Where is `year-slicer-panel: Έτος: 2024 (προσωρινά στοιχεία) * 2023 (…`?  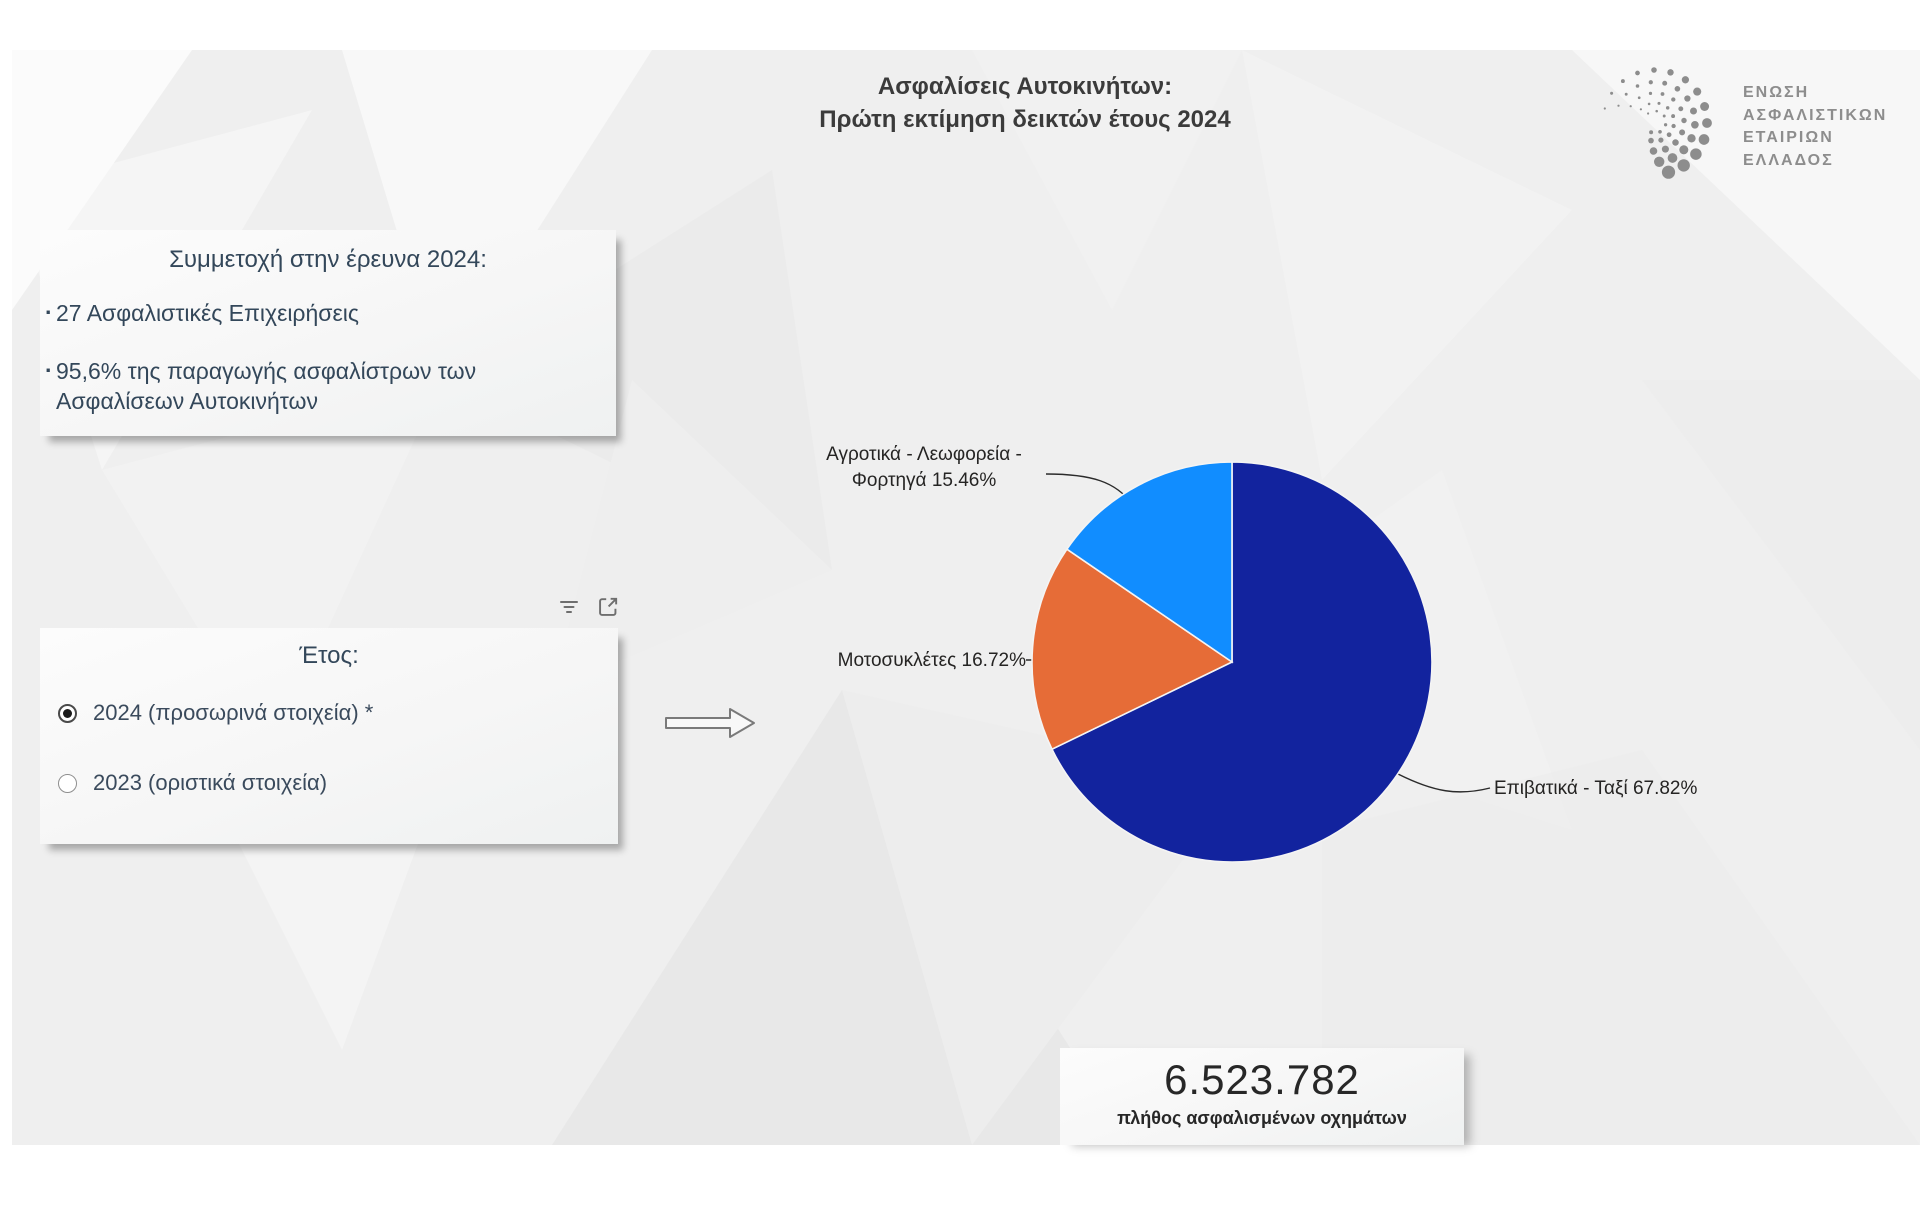 year-slicer-panel: Έτος: 2024 (προσωρινά στοιχεία) * 2023 (… is located at coordinates (329, 736).